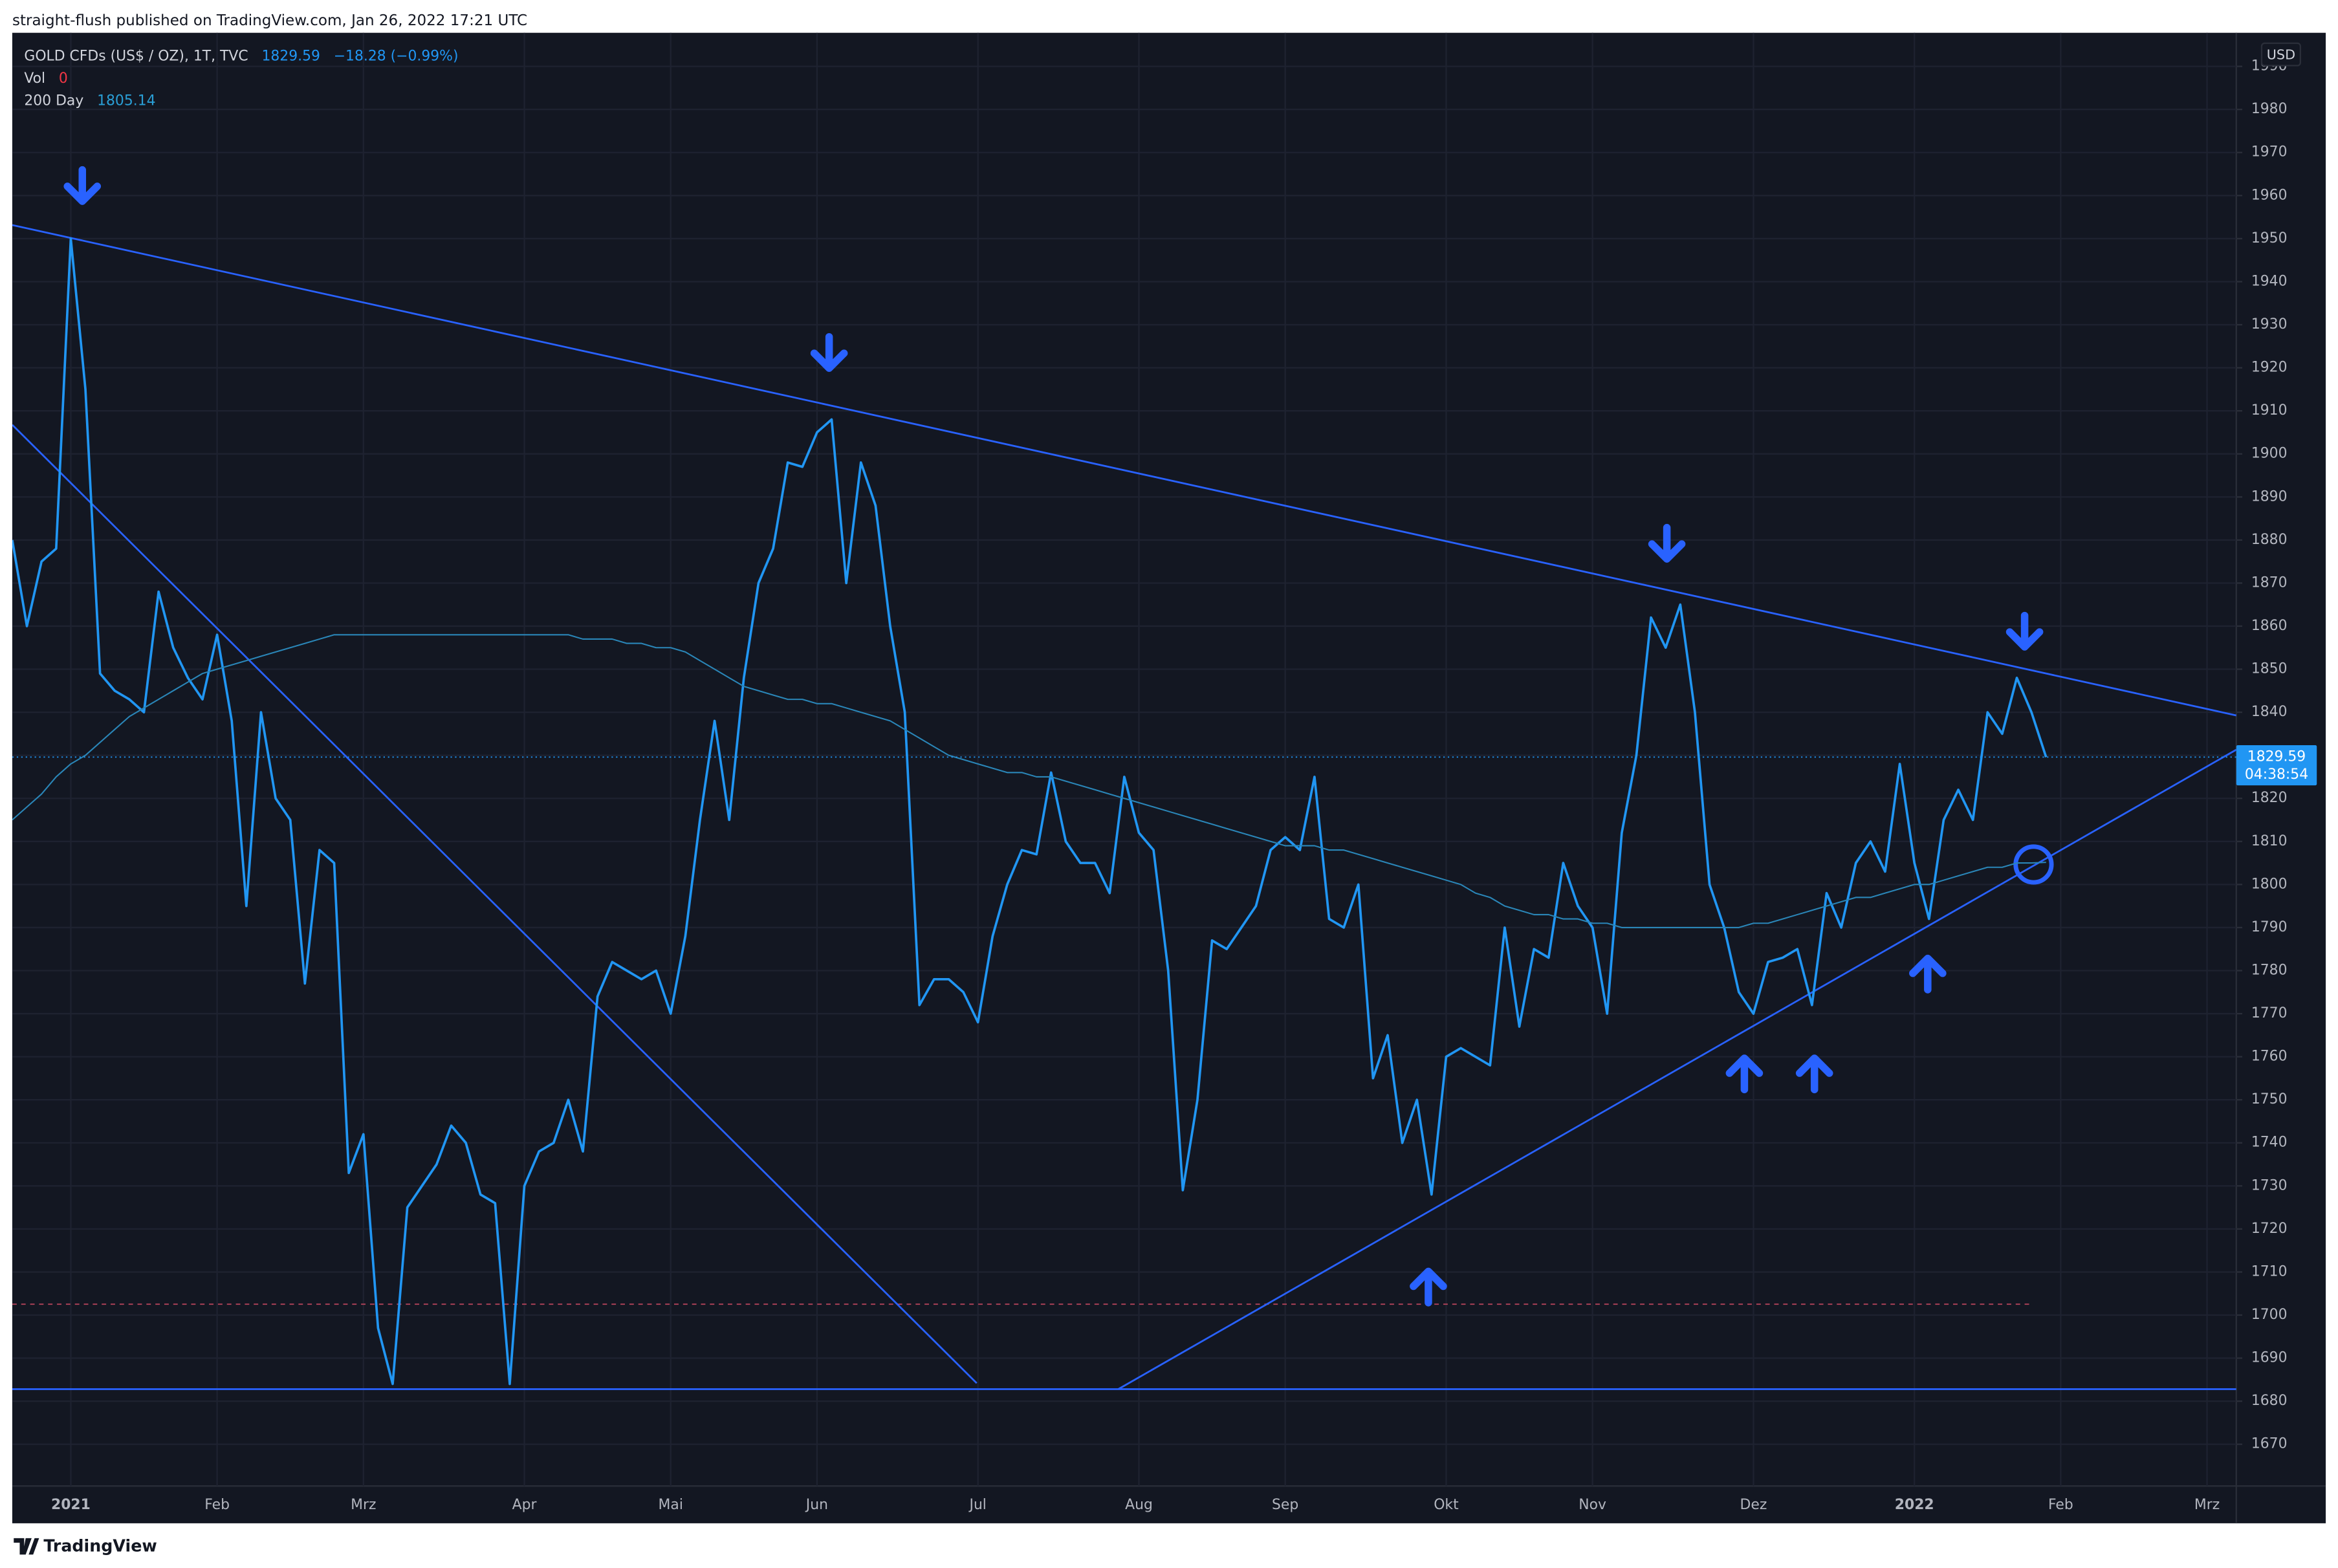 The image size is (2338, 1568). I want to click on y-tick-label: 1790, so click(2270, 927).